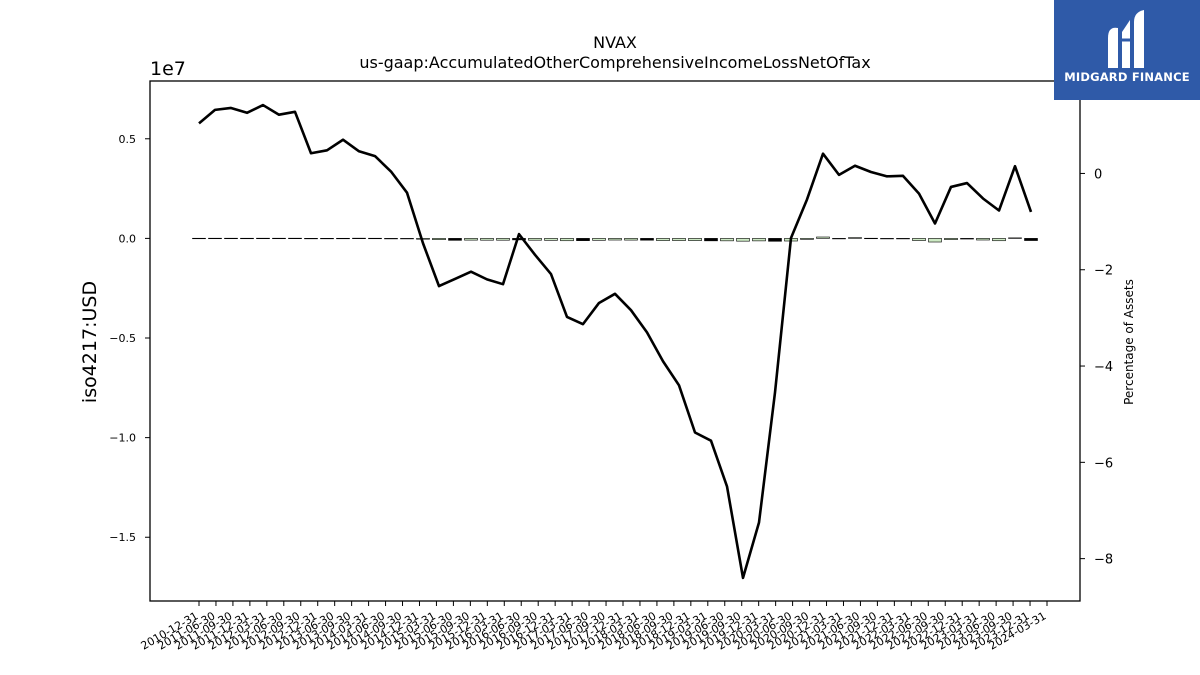  I want to click on logo-mark-icon, so click(1126, 39).